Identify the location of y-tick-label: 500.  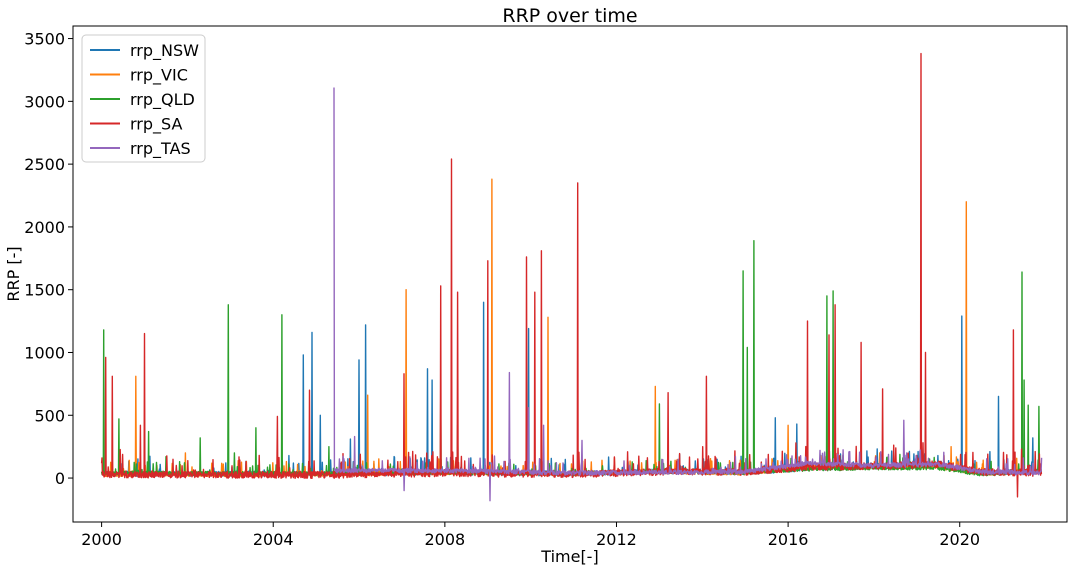
(49, 415).